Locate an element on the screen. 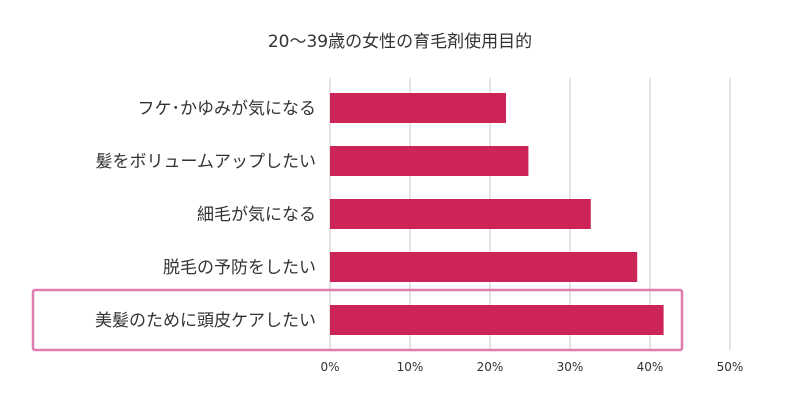  category-label: 美髪のために頭皮ケアしたい is located at coordinates (205, 321).